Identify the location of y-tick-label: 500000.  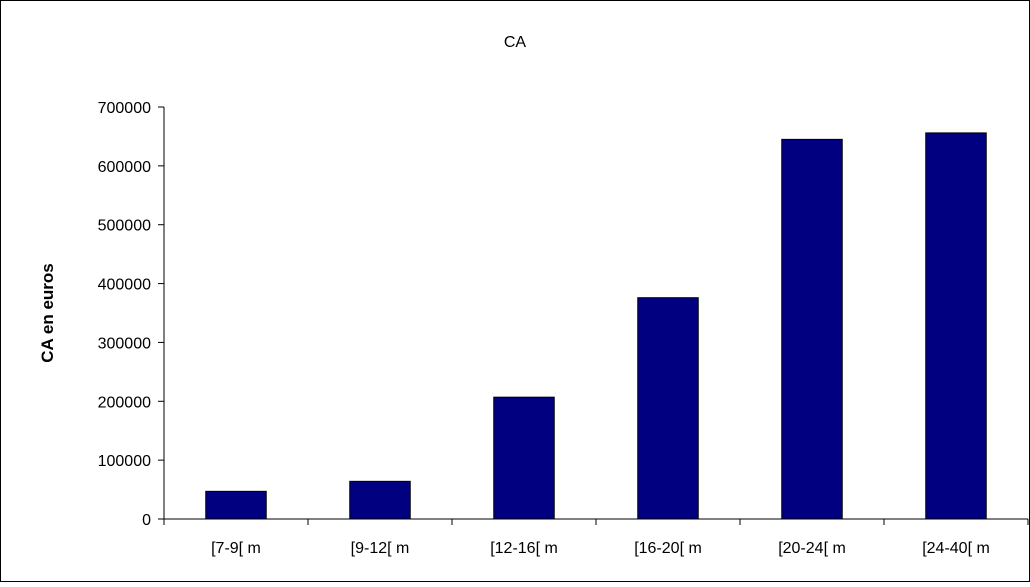
(124, 226).